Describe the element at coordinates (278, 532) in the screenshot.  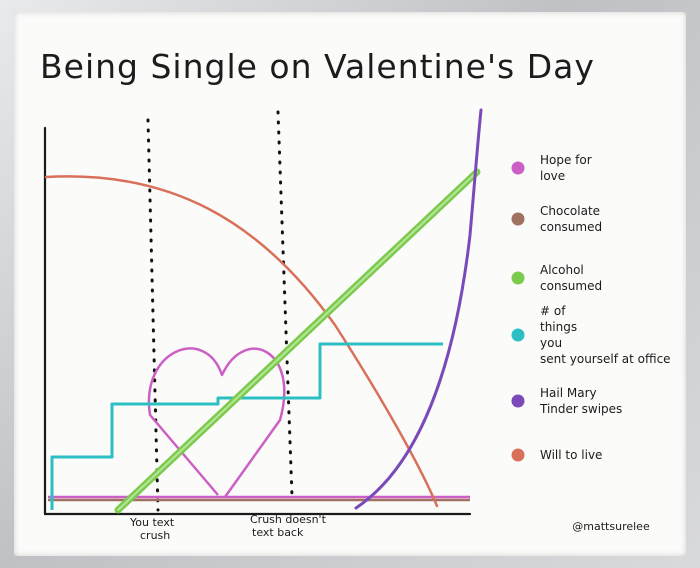
I see `event-label-2-line2: text back` at that location.